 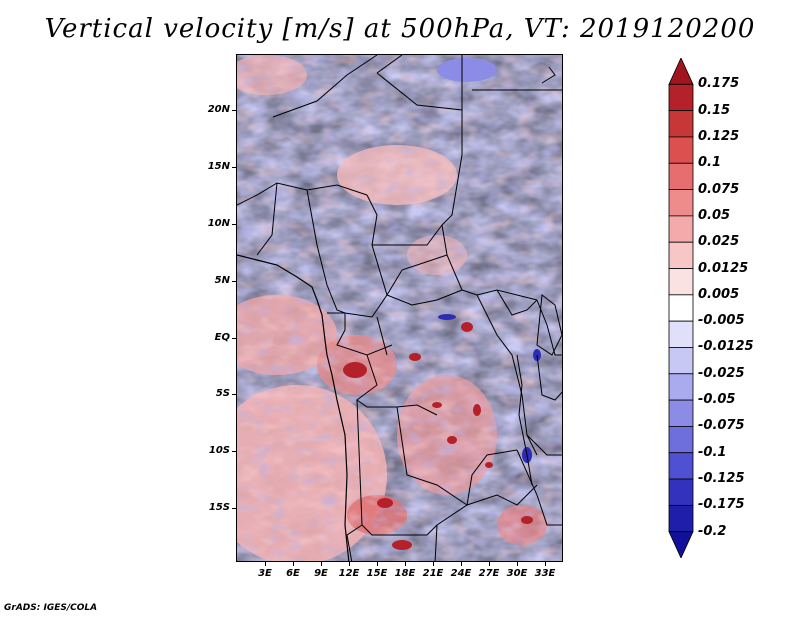 I want to click on lon-label: 33E, so click(x=545, y=573).